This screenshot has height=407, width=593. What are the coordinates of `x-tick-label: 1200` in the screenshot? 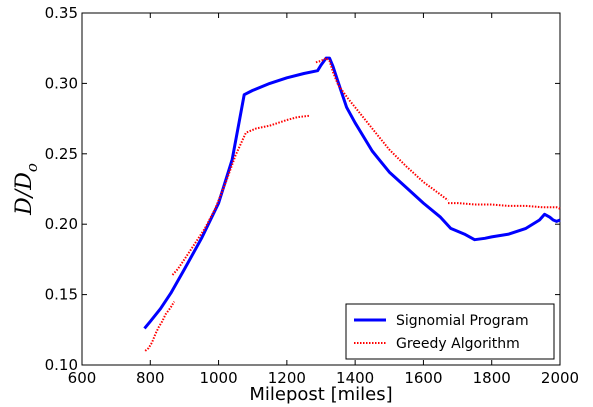 It's located at (287, 378).